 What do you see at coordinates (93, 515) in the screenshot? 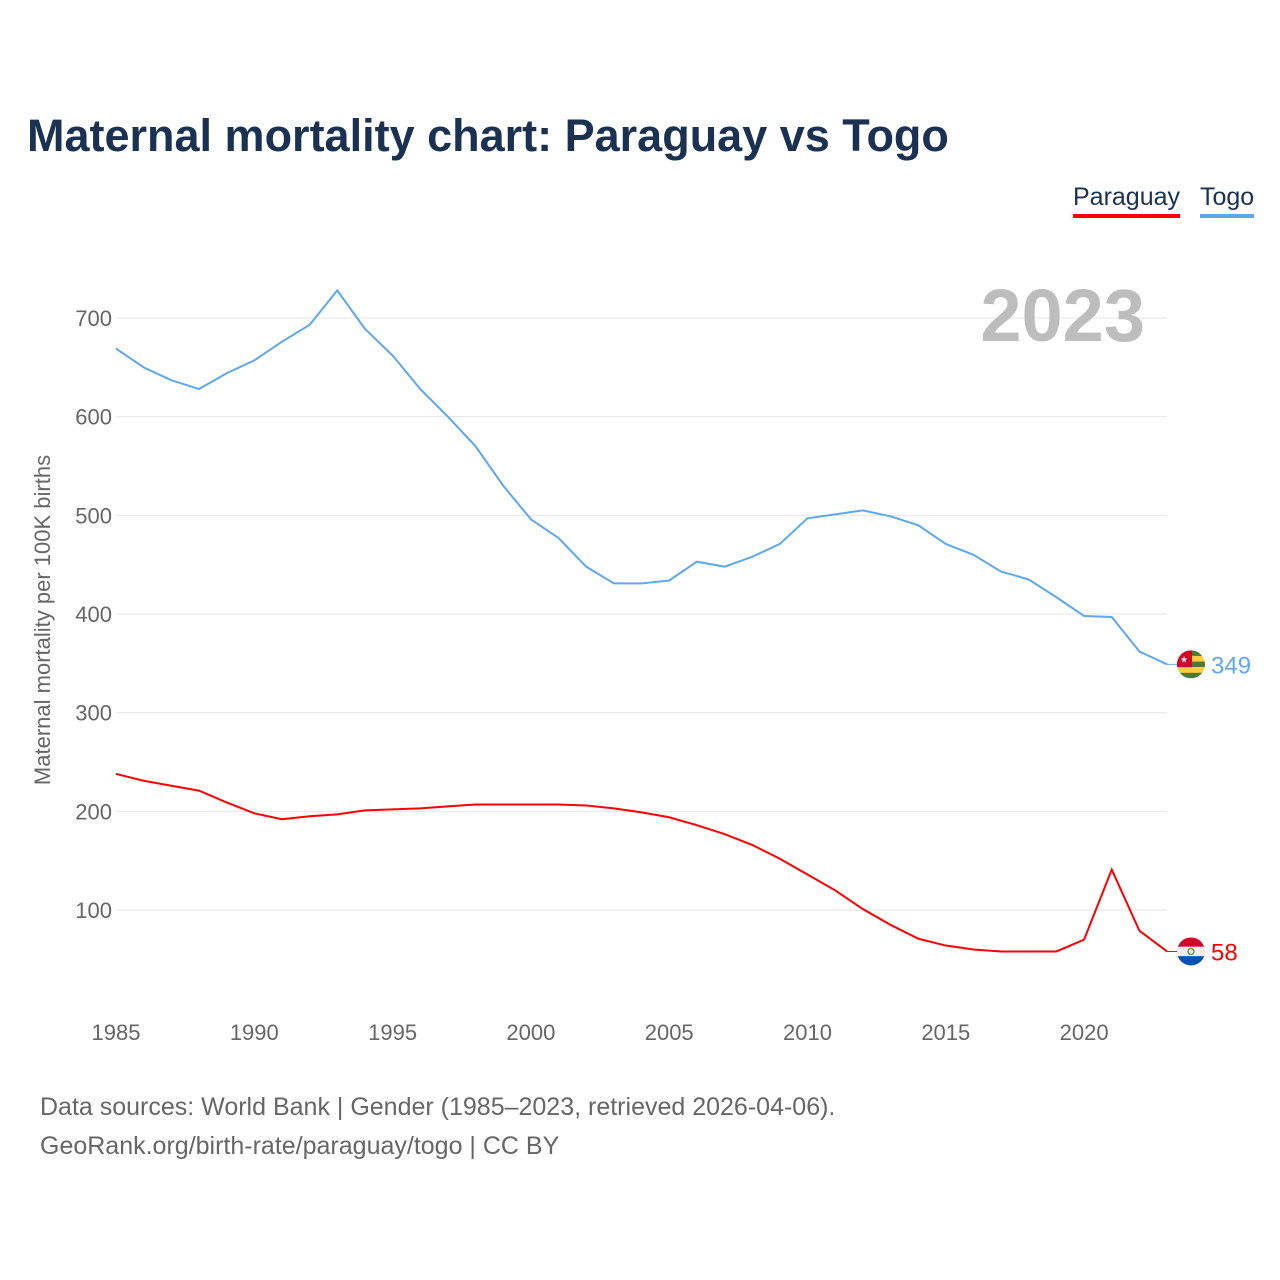
I see `y-tick-label: 500` at bounding box center [93, 515].